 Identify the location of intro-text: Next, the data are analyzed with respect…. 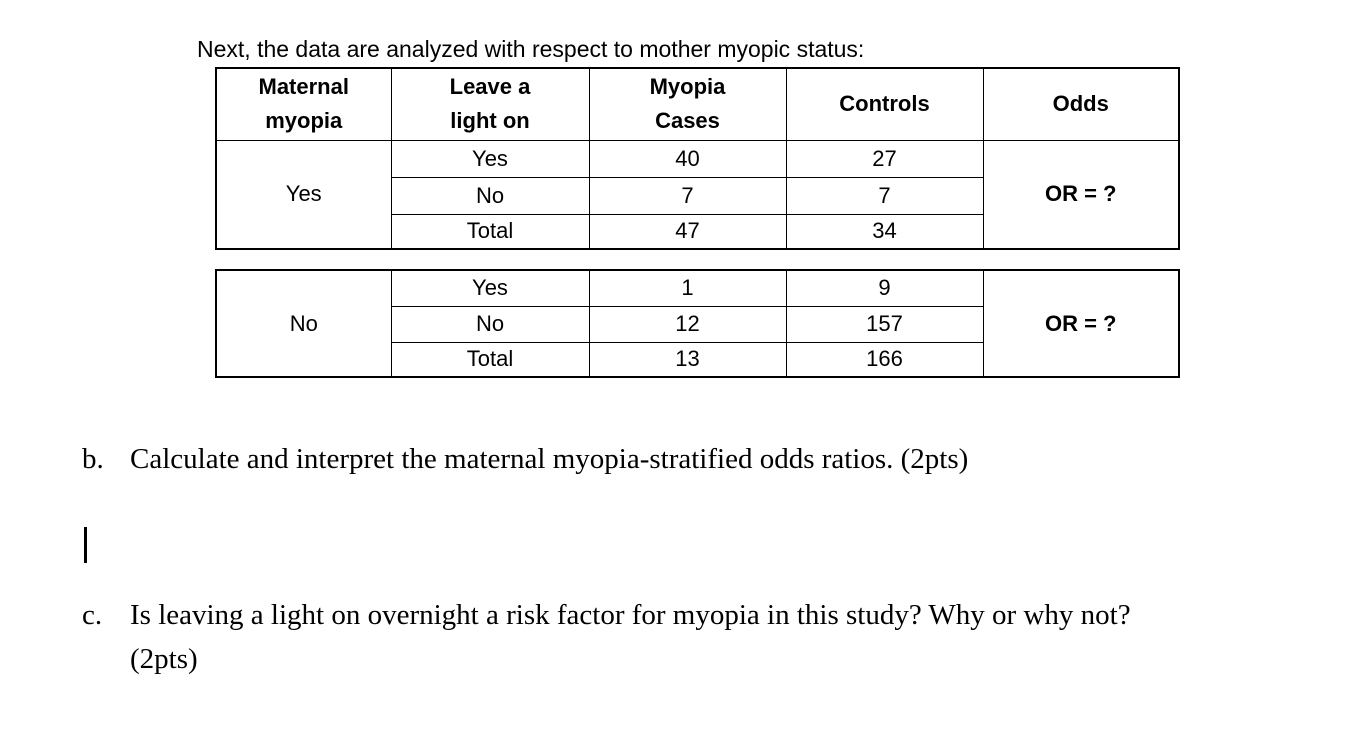
(531, 49).